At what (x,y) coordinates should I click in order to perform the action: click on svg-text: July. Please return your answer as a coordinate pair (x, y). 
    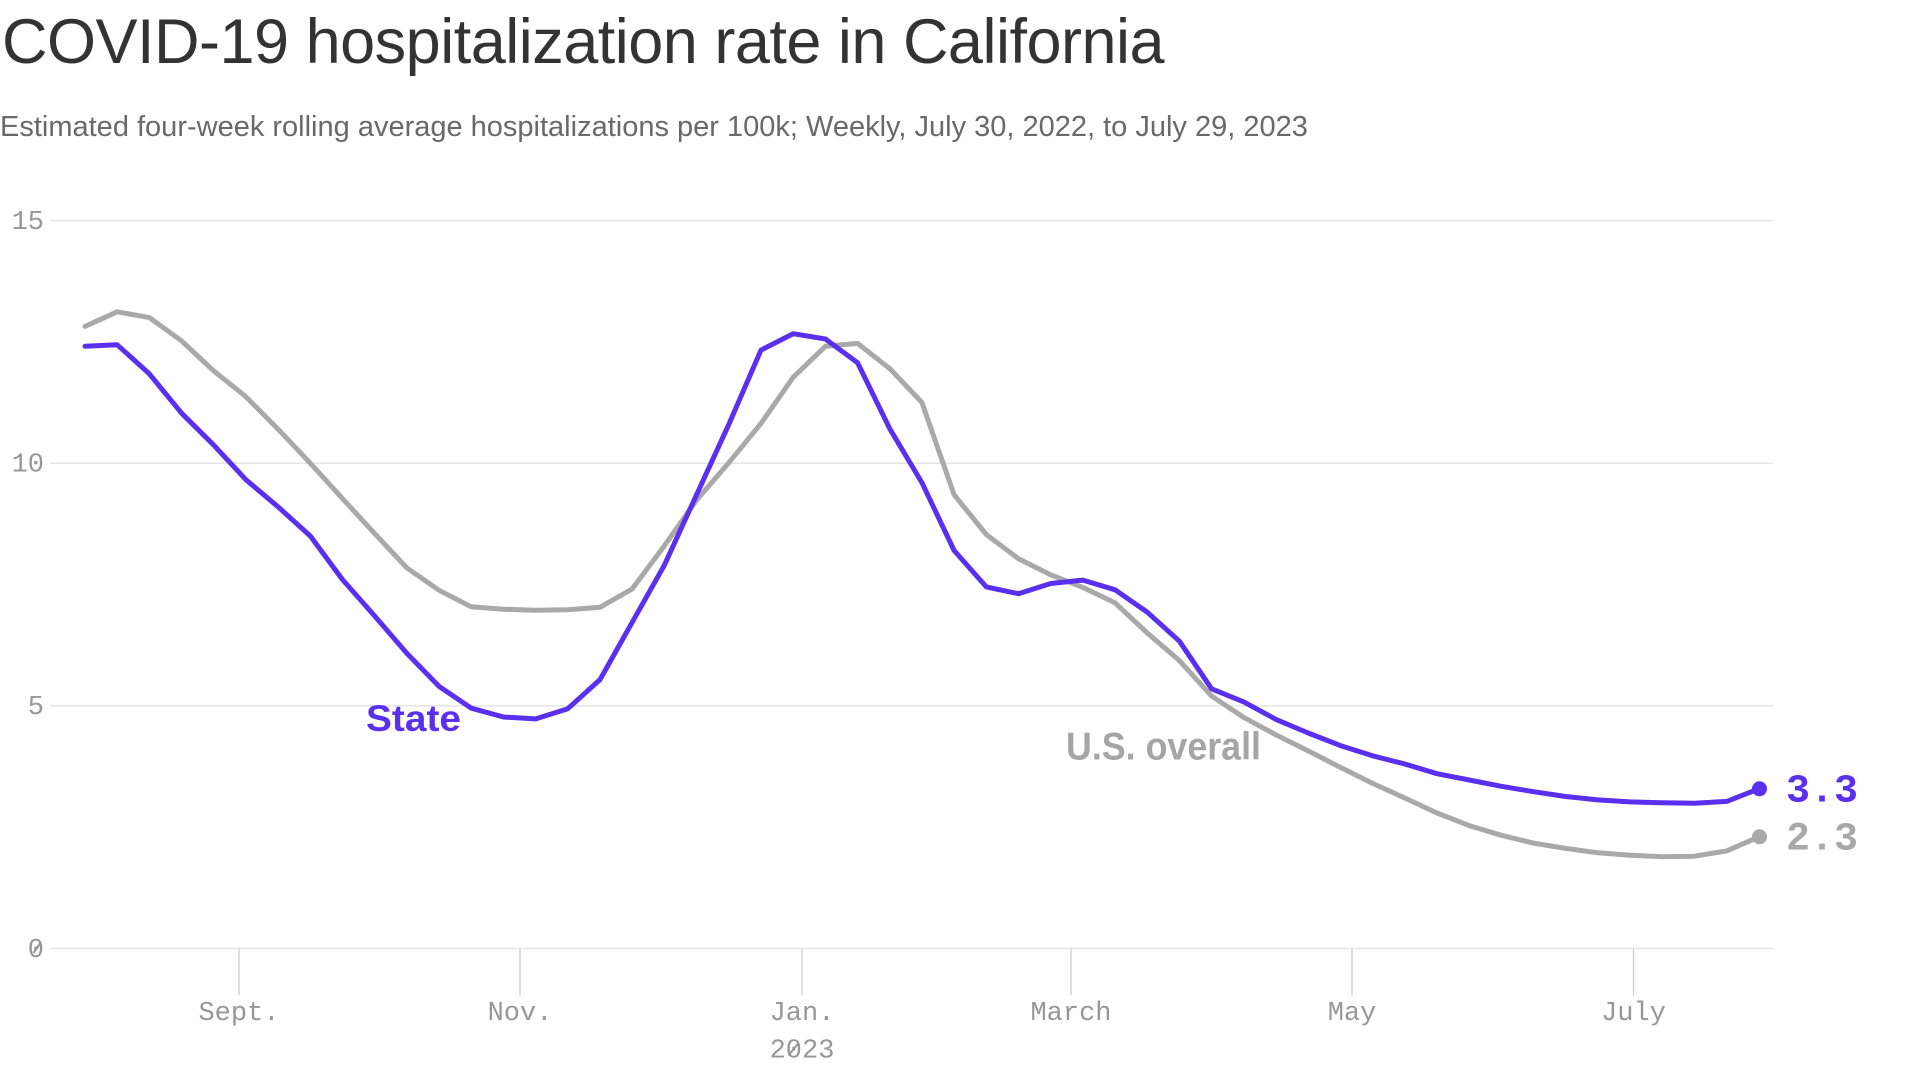
    Looking at the image, I should click on (1633, 1014).